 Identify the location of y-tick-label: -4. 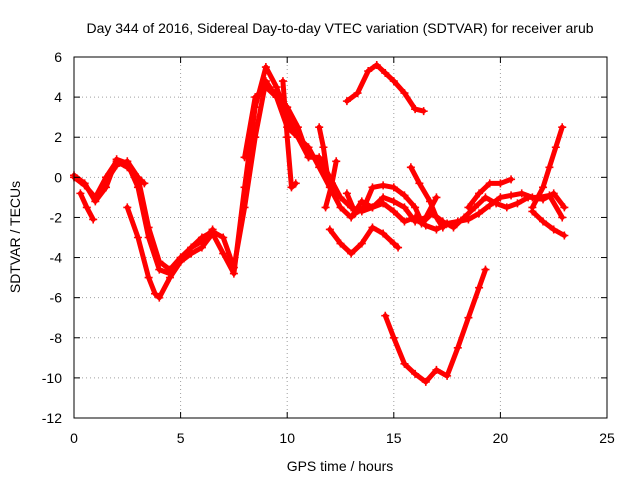
(56, 258).